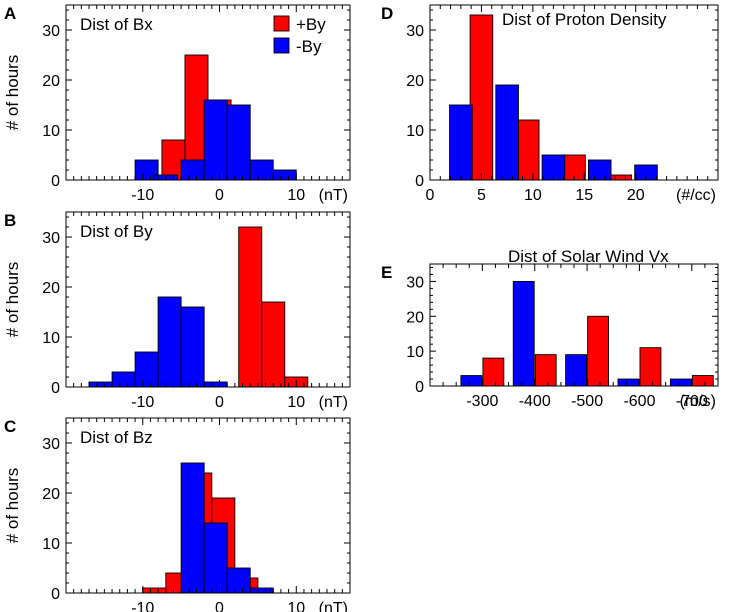  I want to click on panel-letter: E, so click(386, 272).